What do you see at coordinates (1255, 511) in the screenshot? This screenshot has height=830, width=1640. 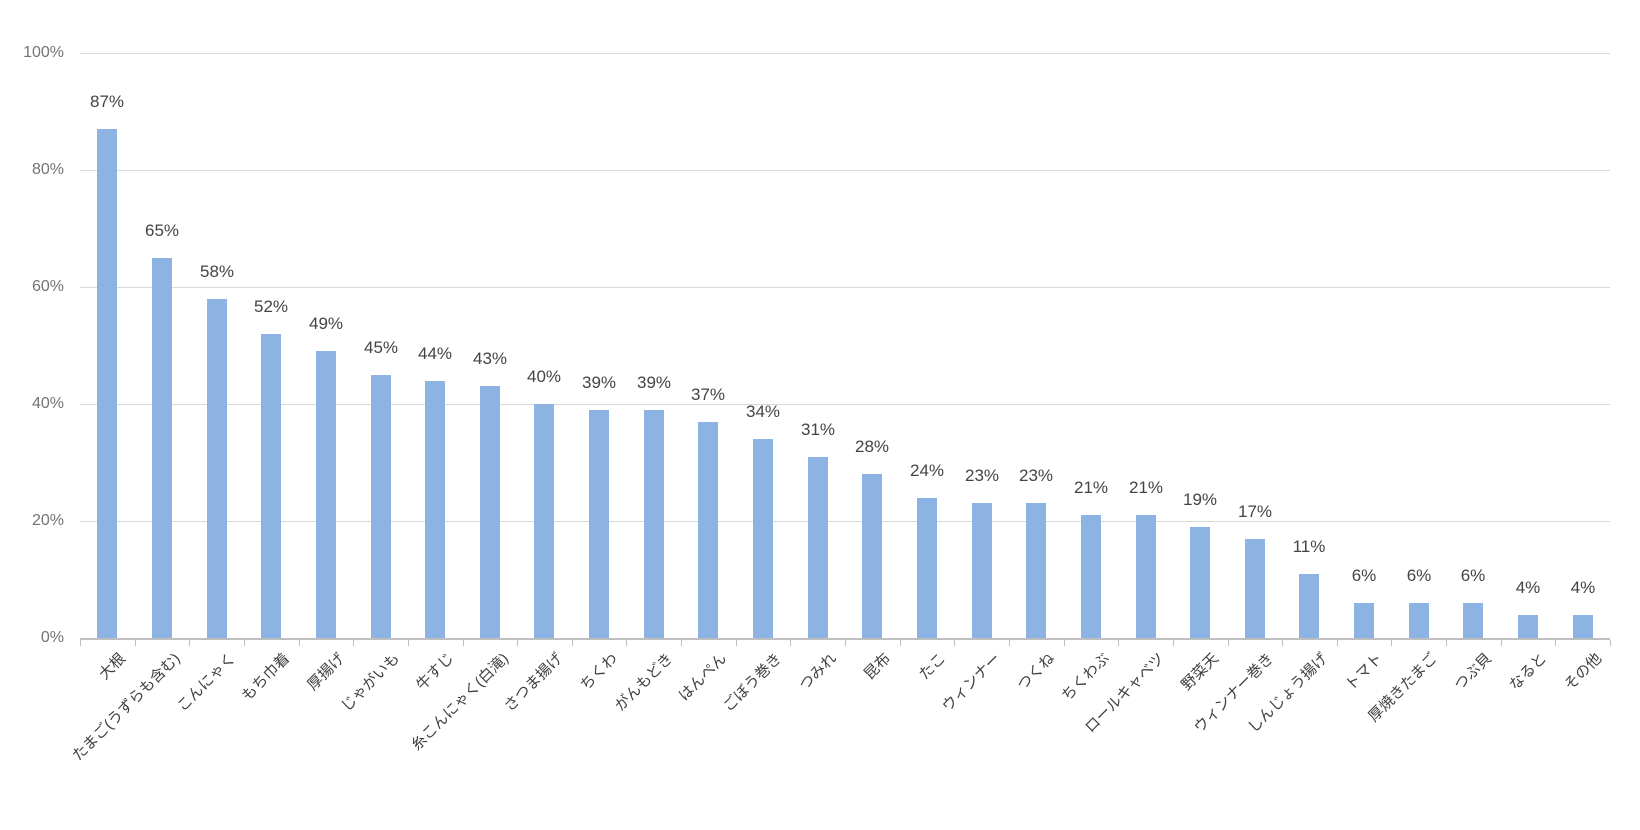 I see `bar-value-label: 17%` at bounding box center [1255, 511].